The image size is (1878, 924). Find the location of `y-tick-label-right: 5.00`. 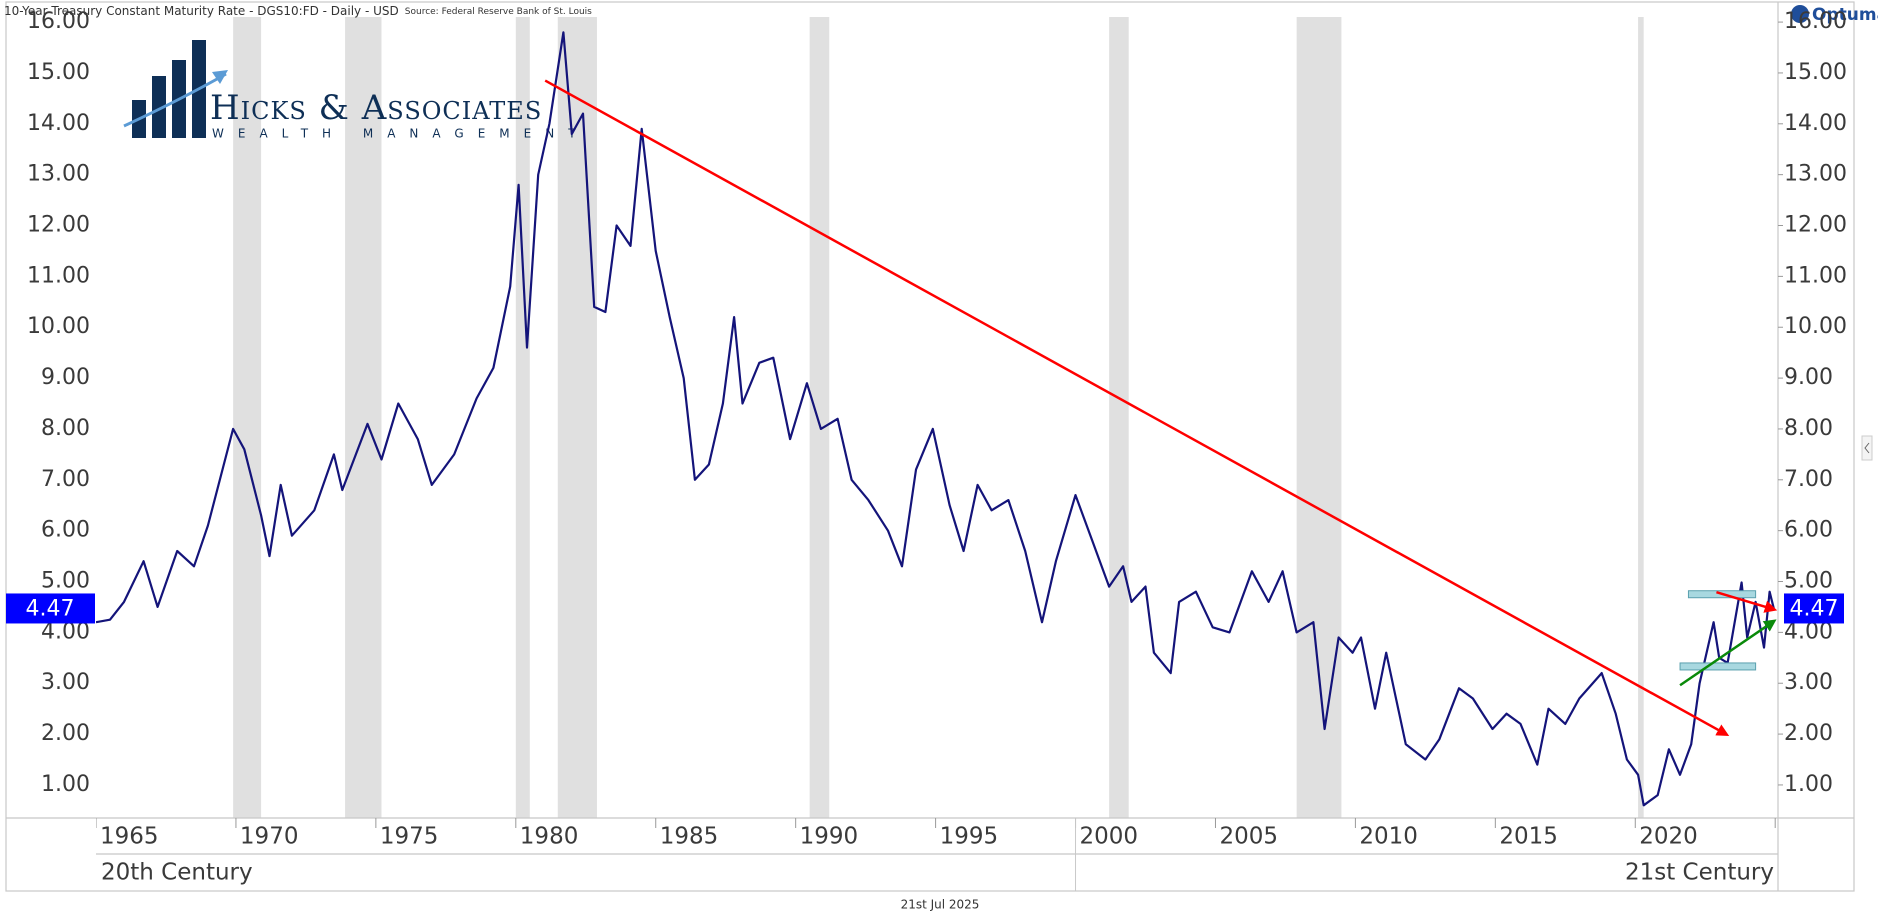

y-tick-label-right: 5.00 is located at coordinates (1808, 581).